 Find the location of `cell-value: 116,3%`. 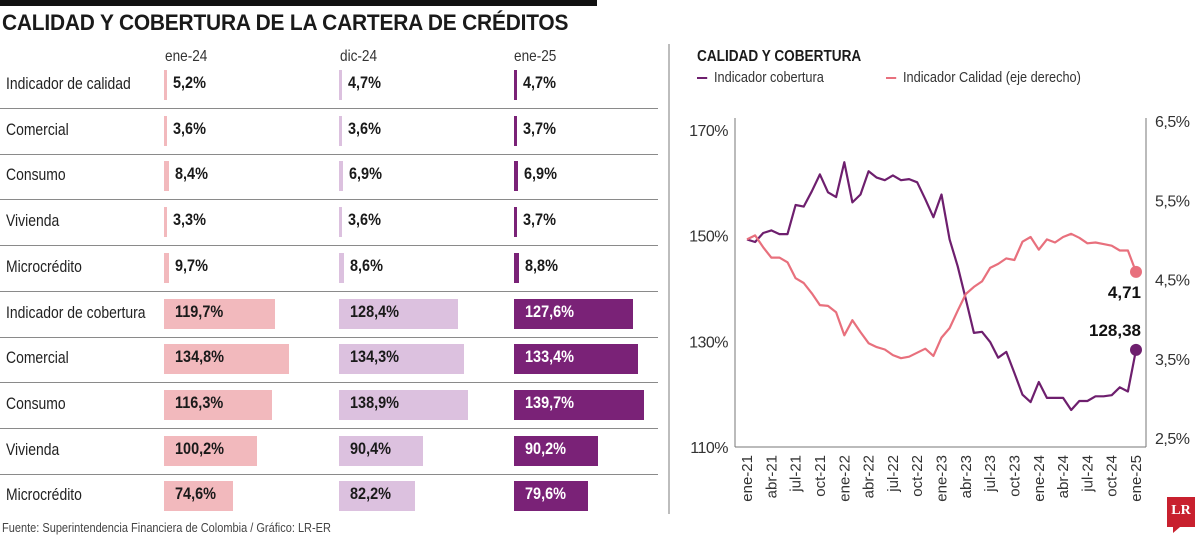

cell-value: 116,3% is located at coordinates (199, 402).